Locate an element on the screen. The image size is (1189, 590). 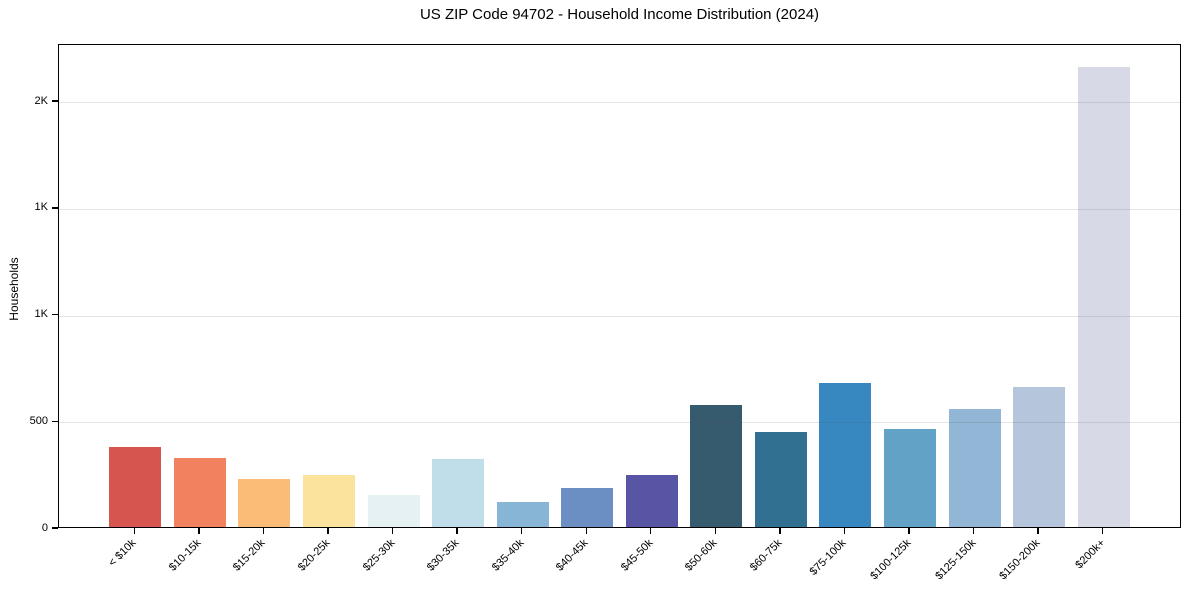
y-tick-label: 2K is located at coordinates (41, 100).